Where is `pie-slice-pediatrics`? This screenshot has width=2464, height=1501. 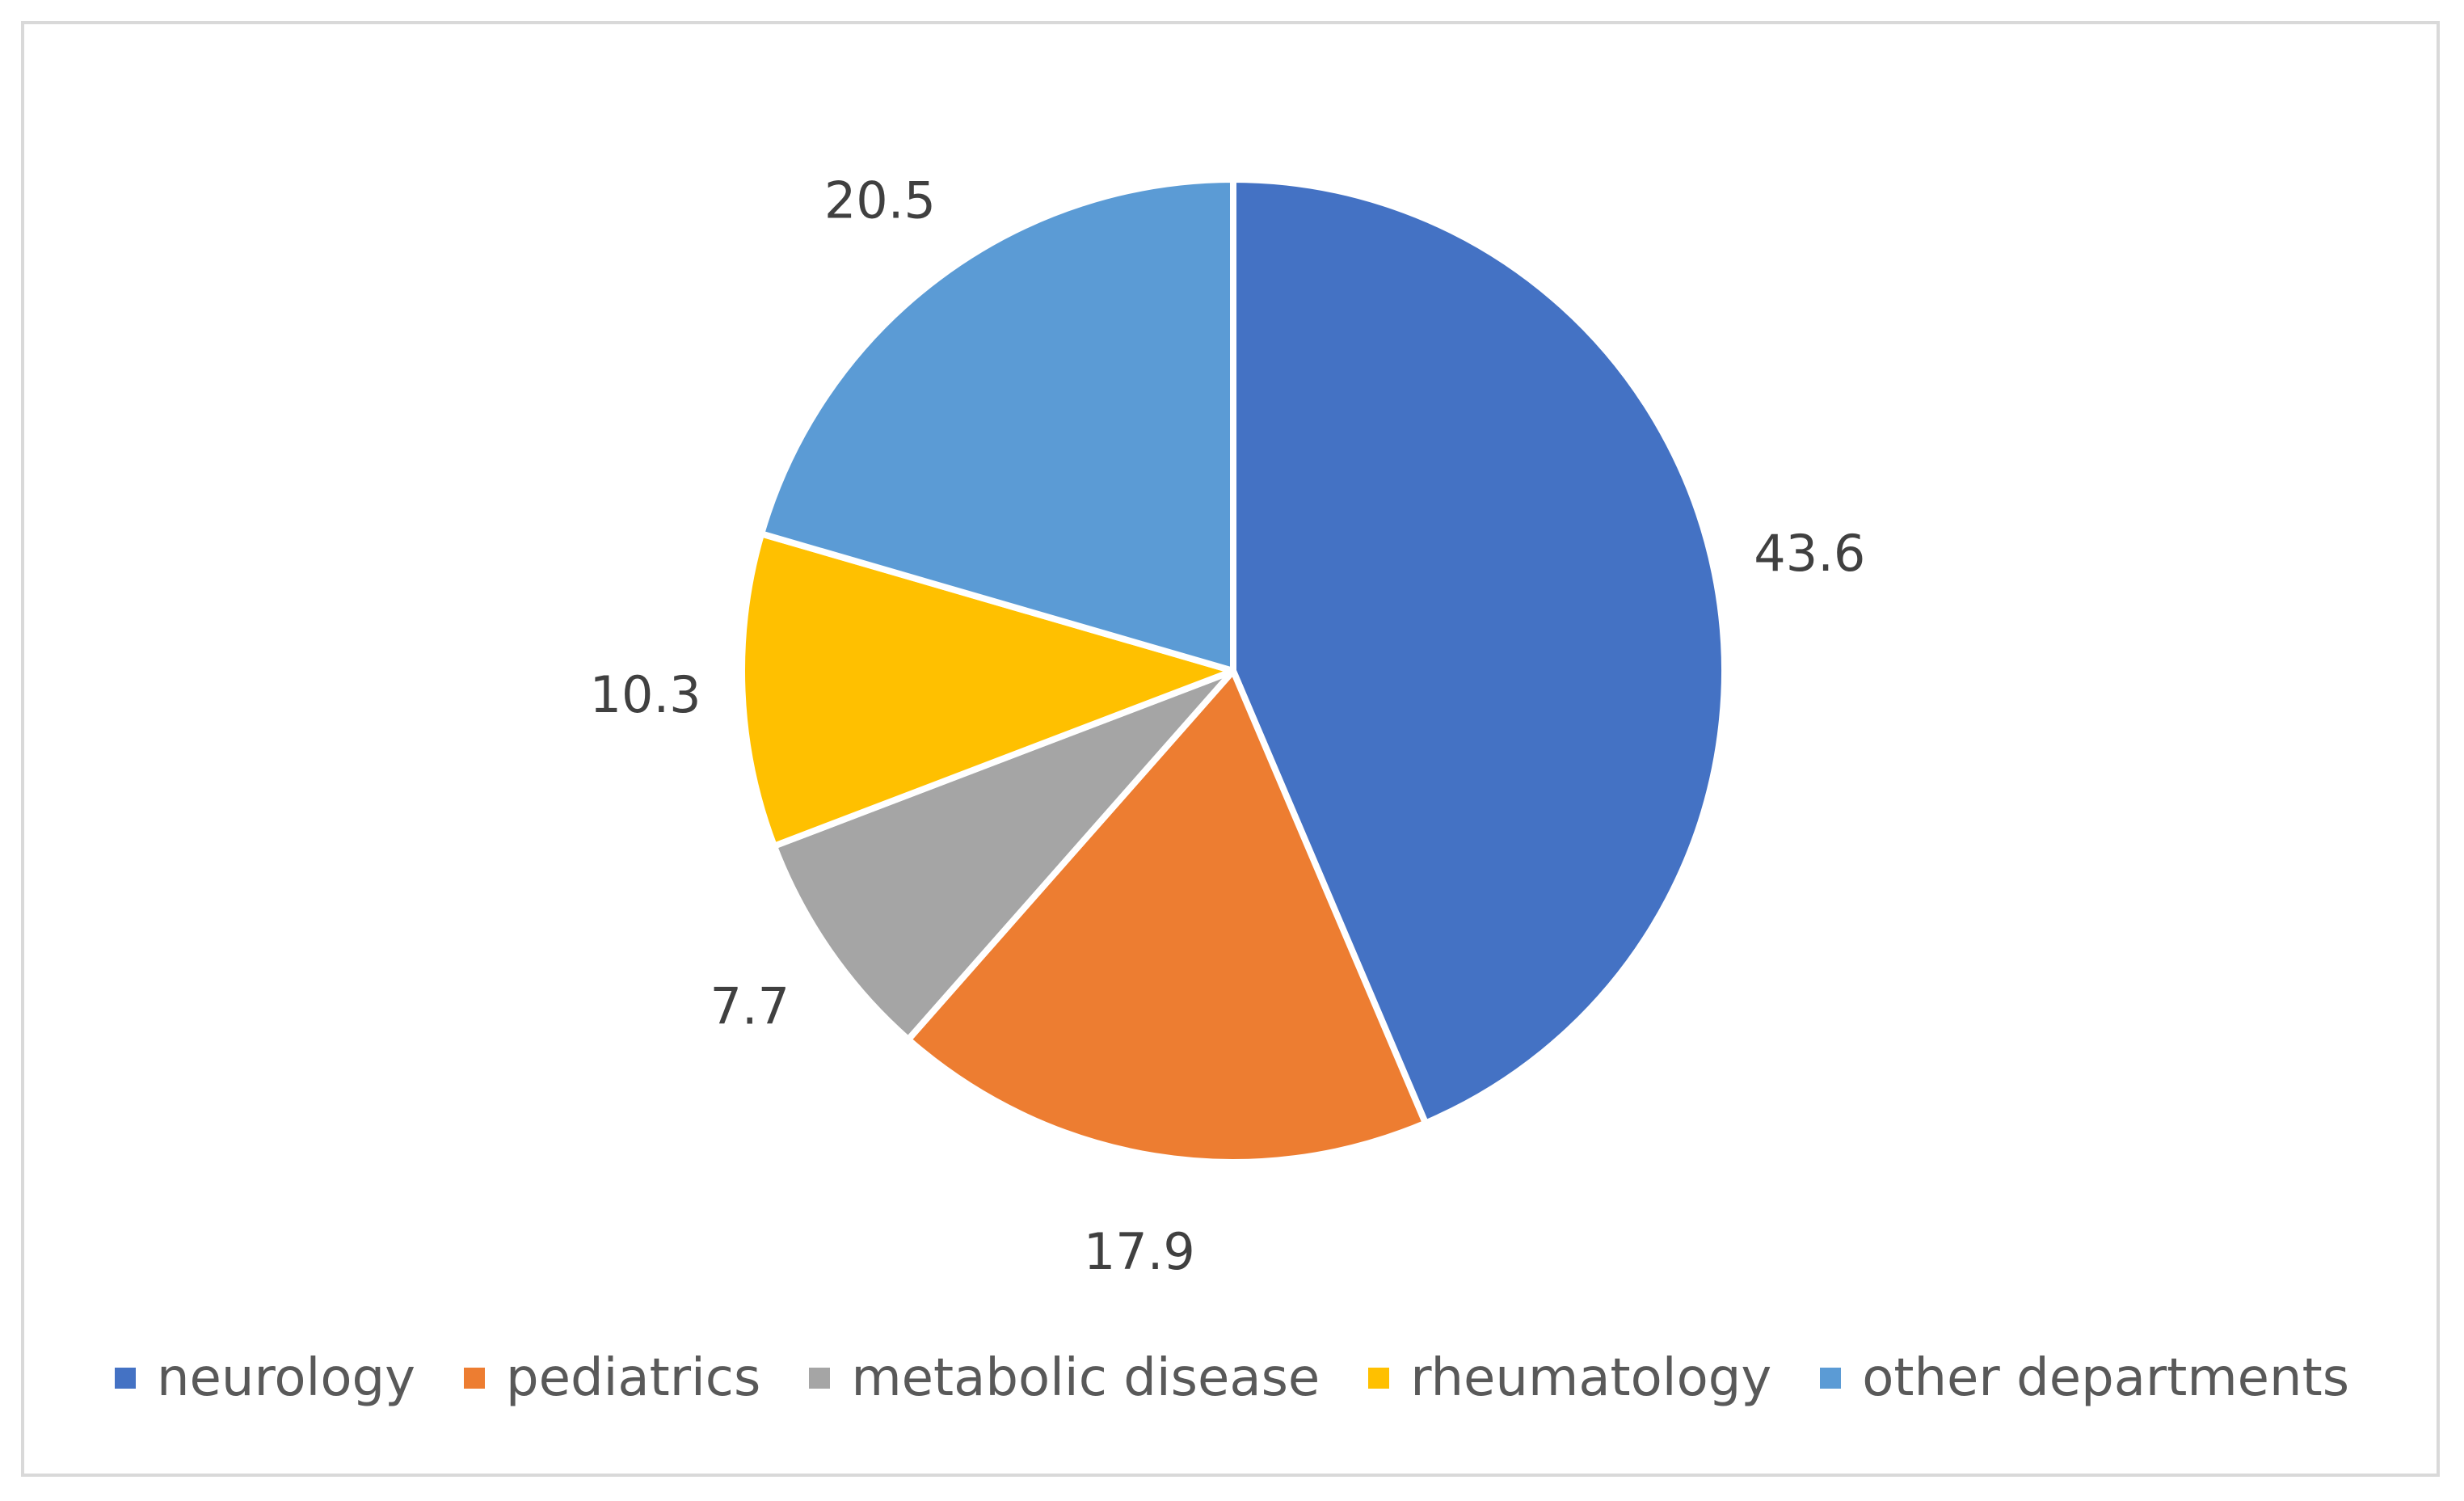 pie-slice-pediatrics is located at coordinates (1166, 917).